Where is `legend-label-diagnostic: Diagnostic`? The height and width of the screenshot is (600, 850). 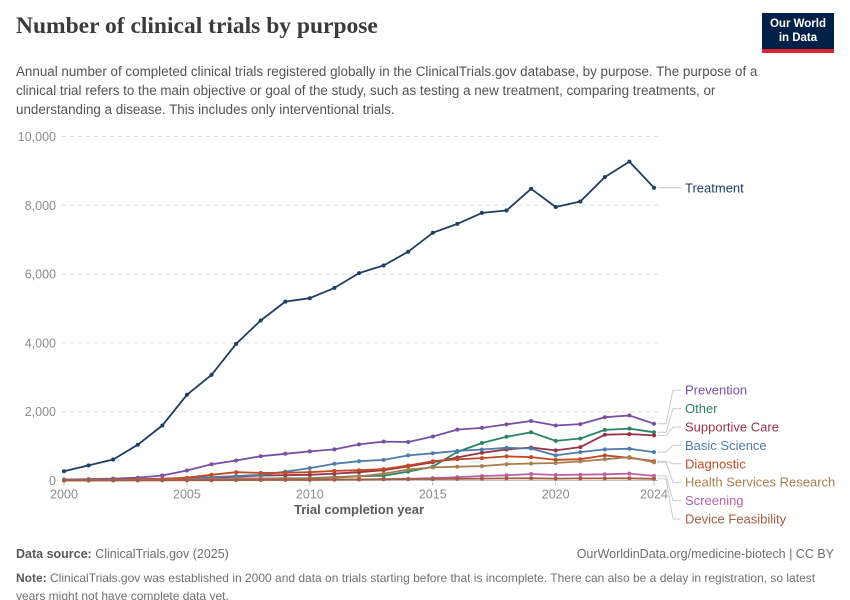 legend-label-diagnostic: Diagnostic is located at coordinates (715, 463).